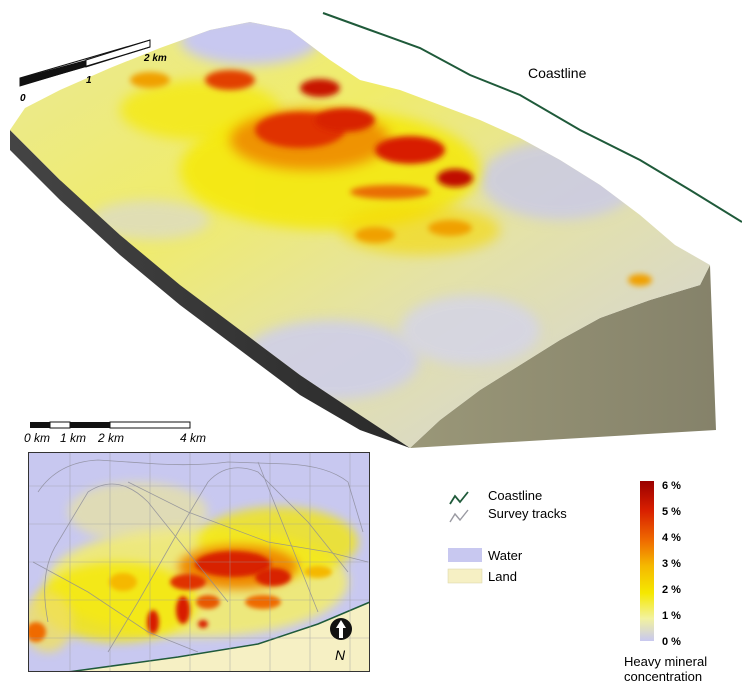 This screenshot has width=742, height=684. What do you see at coordinates (671, 616) in the screenshot?
I see `colorbar-tick-label: 1 %` at bounding box center [671, 616].